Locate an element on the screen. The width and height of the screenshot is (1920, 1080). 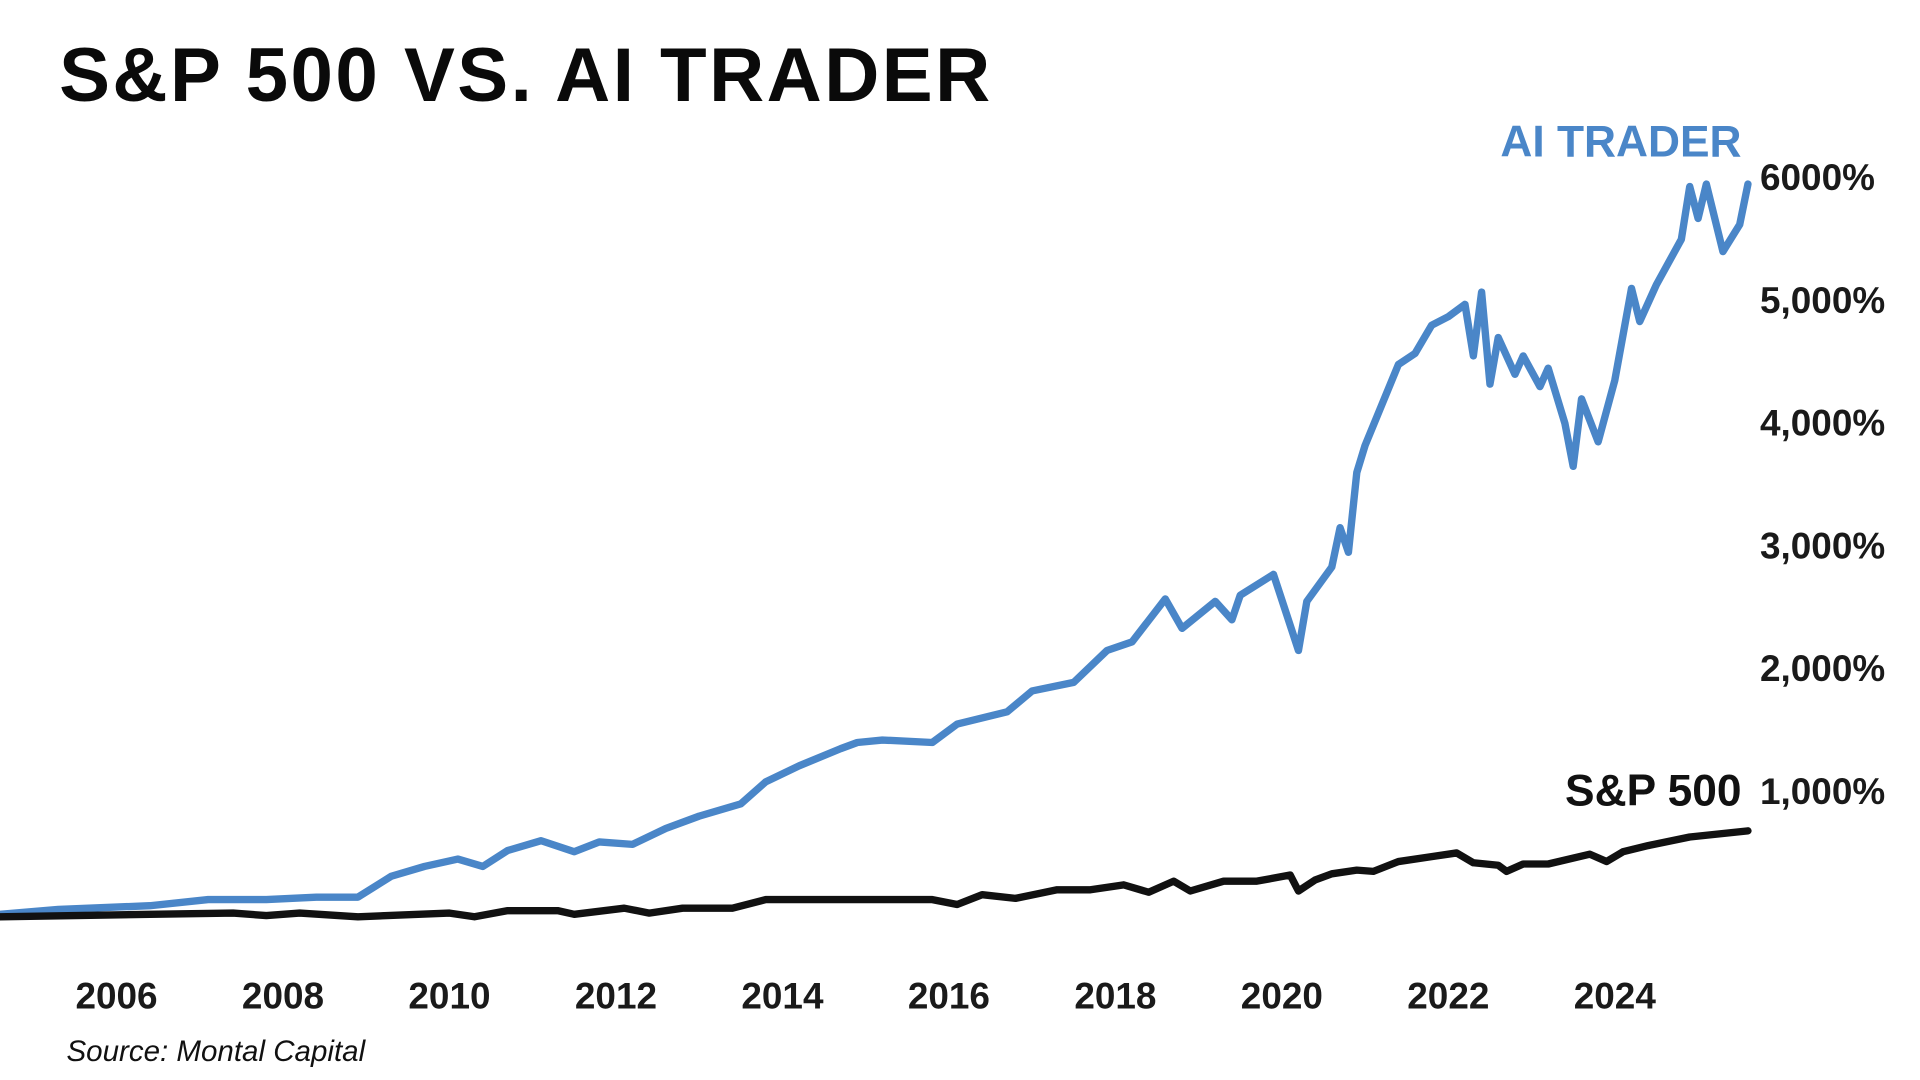
series-label: AI TRADER is located at coordinates (1620, 142).